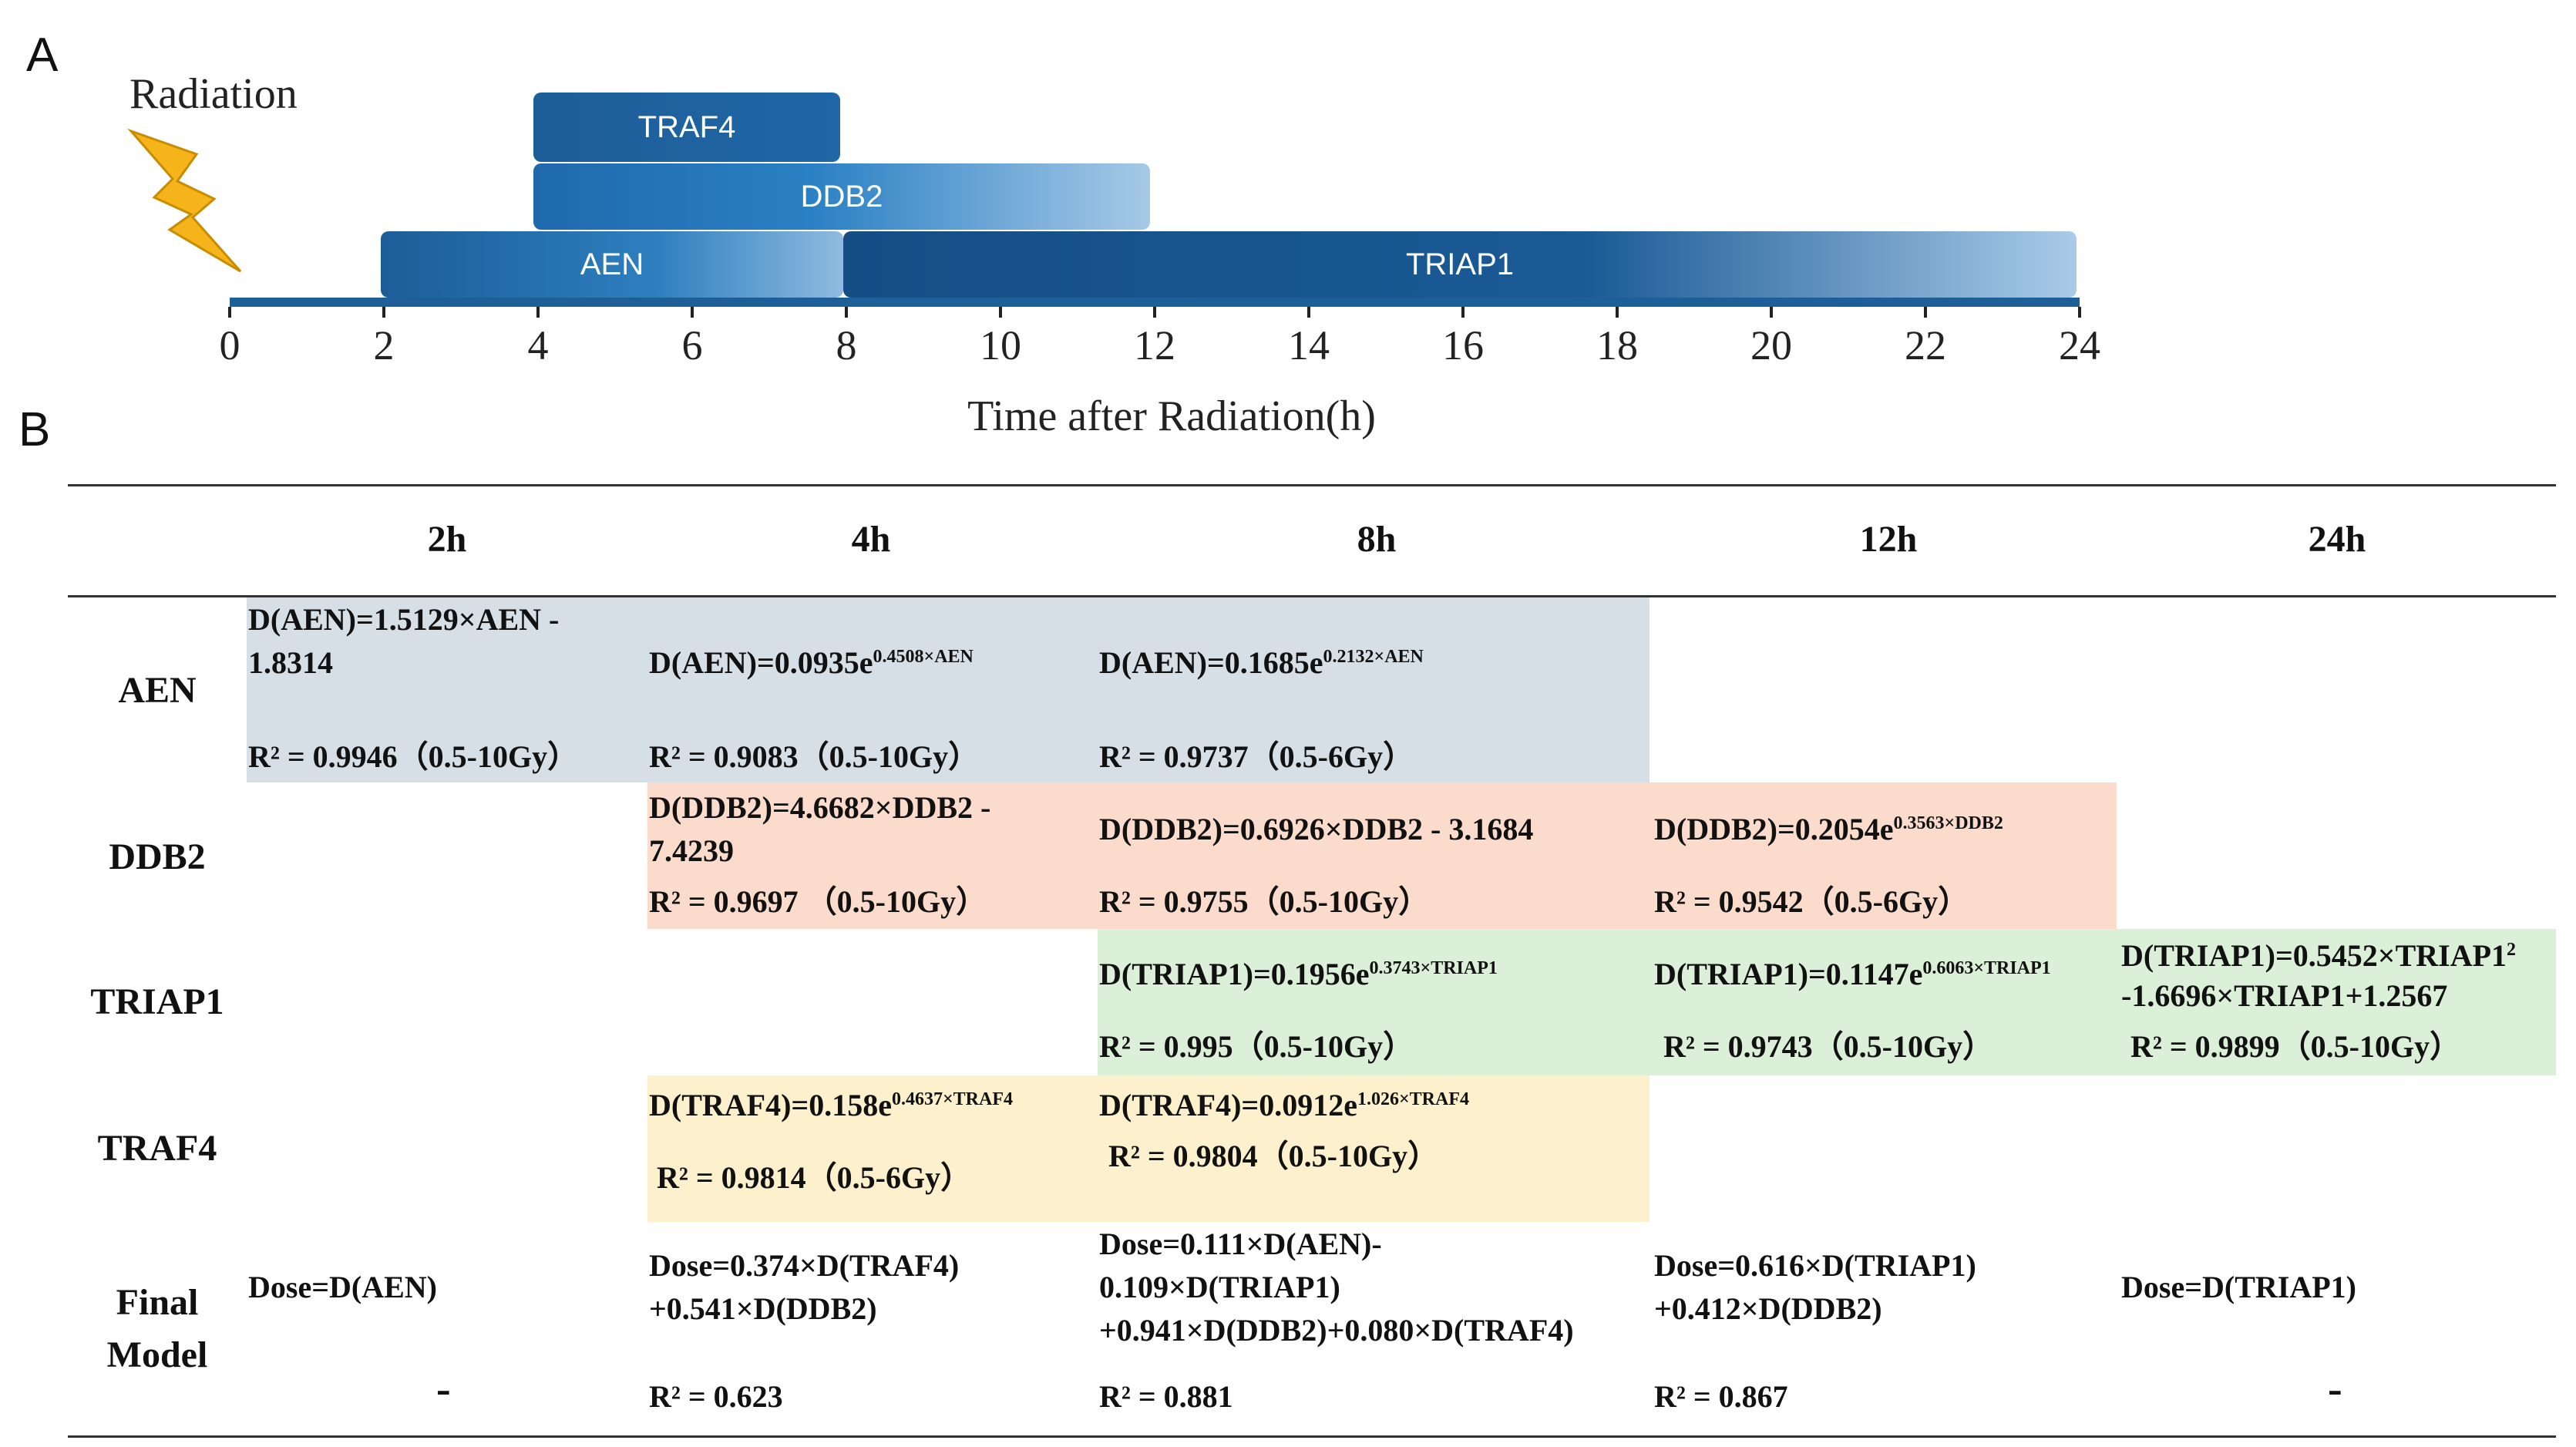 This screenshot has width=2576, height=1447. I want to click on aen-2h-r2: R² = 0.9946（0.5-10Gy）, so click(413, 756).